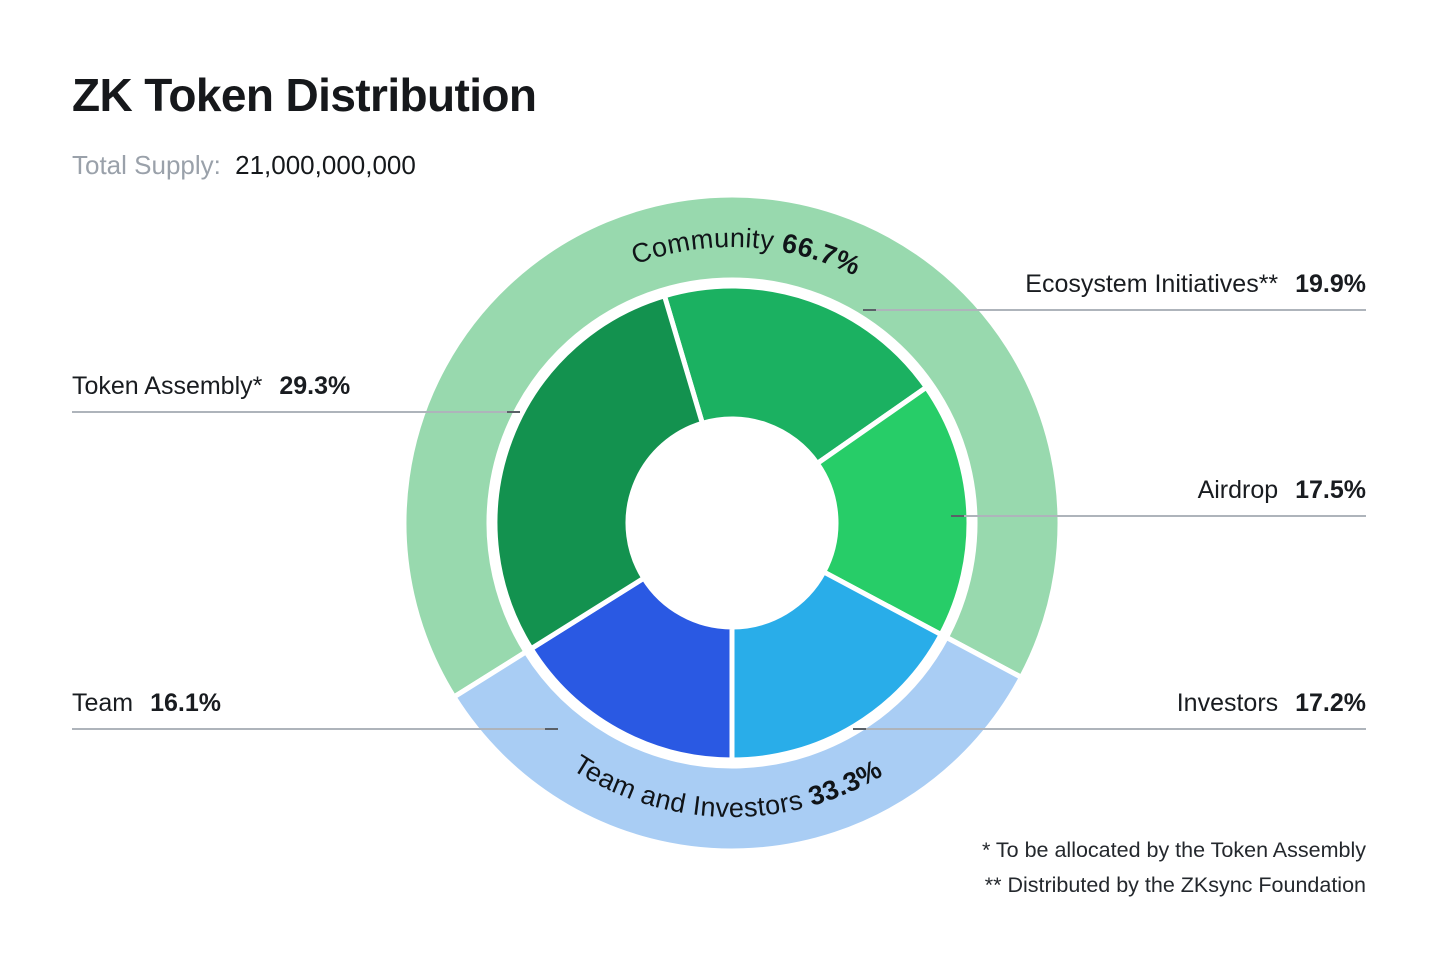 The height and width of the screenshot is (972, 1440). What do you see at coordinates (304, 95) in the screenshot?
I see `page-title: ZK Token Distribution` at bounding box center [304, 95].